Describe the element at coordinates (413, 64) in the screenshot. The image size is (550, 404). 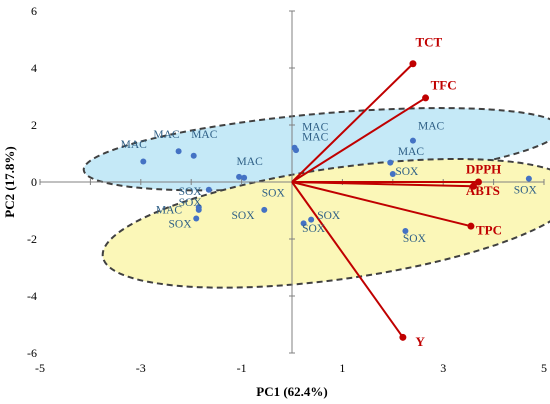
I see `vector-tip-tct` at that location.